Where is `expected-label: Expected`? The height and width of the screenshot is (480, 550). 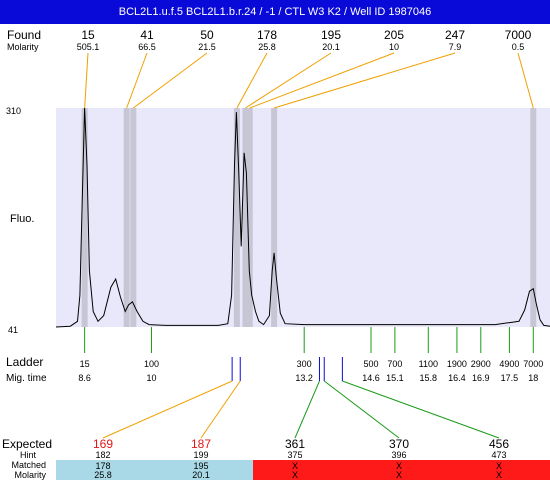
expected-label: Expected is located at coordinates (27, 444).